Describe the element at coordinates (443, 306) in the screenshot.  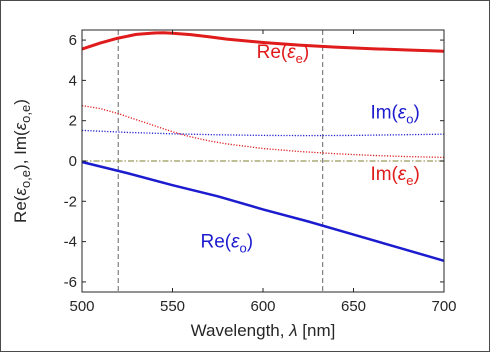
I see `x-tick-label: 700` at that location.